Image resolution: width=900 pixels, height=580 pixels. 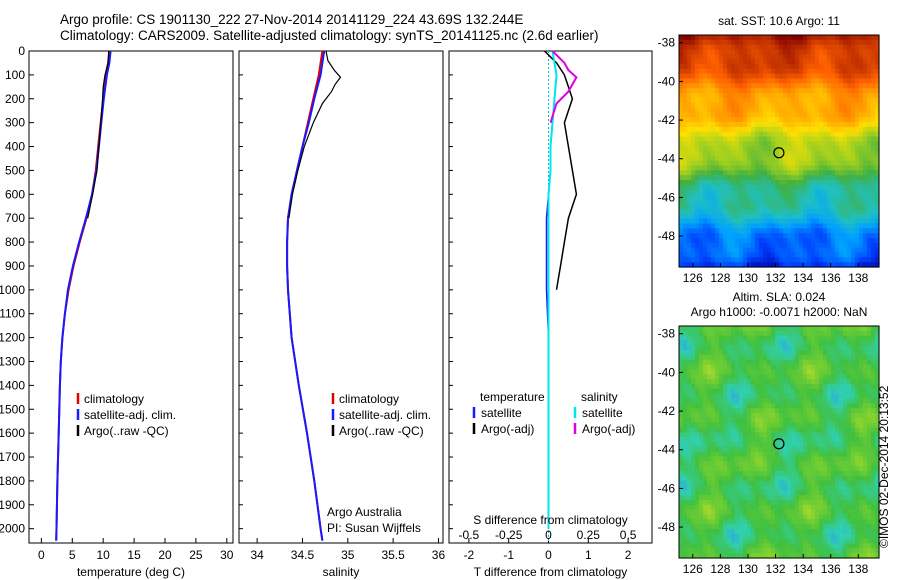 What do you see at coordinates (548, 555) in the screenshot?
I see `x-tick-label: 0` at bounding box center [548, 555].